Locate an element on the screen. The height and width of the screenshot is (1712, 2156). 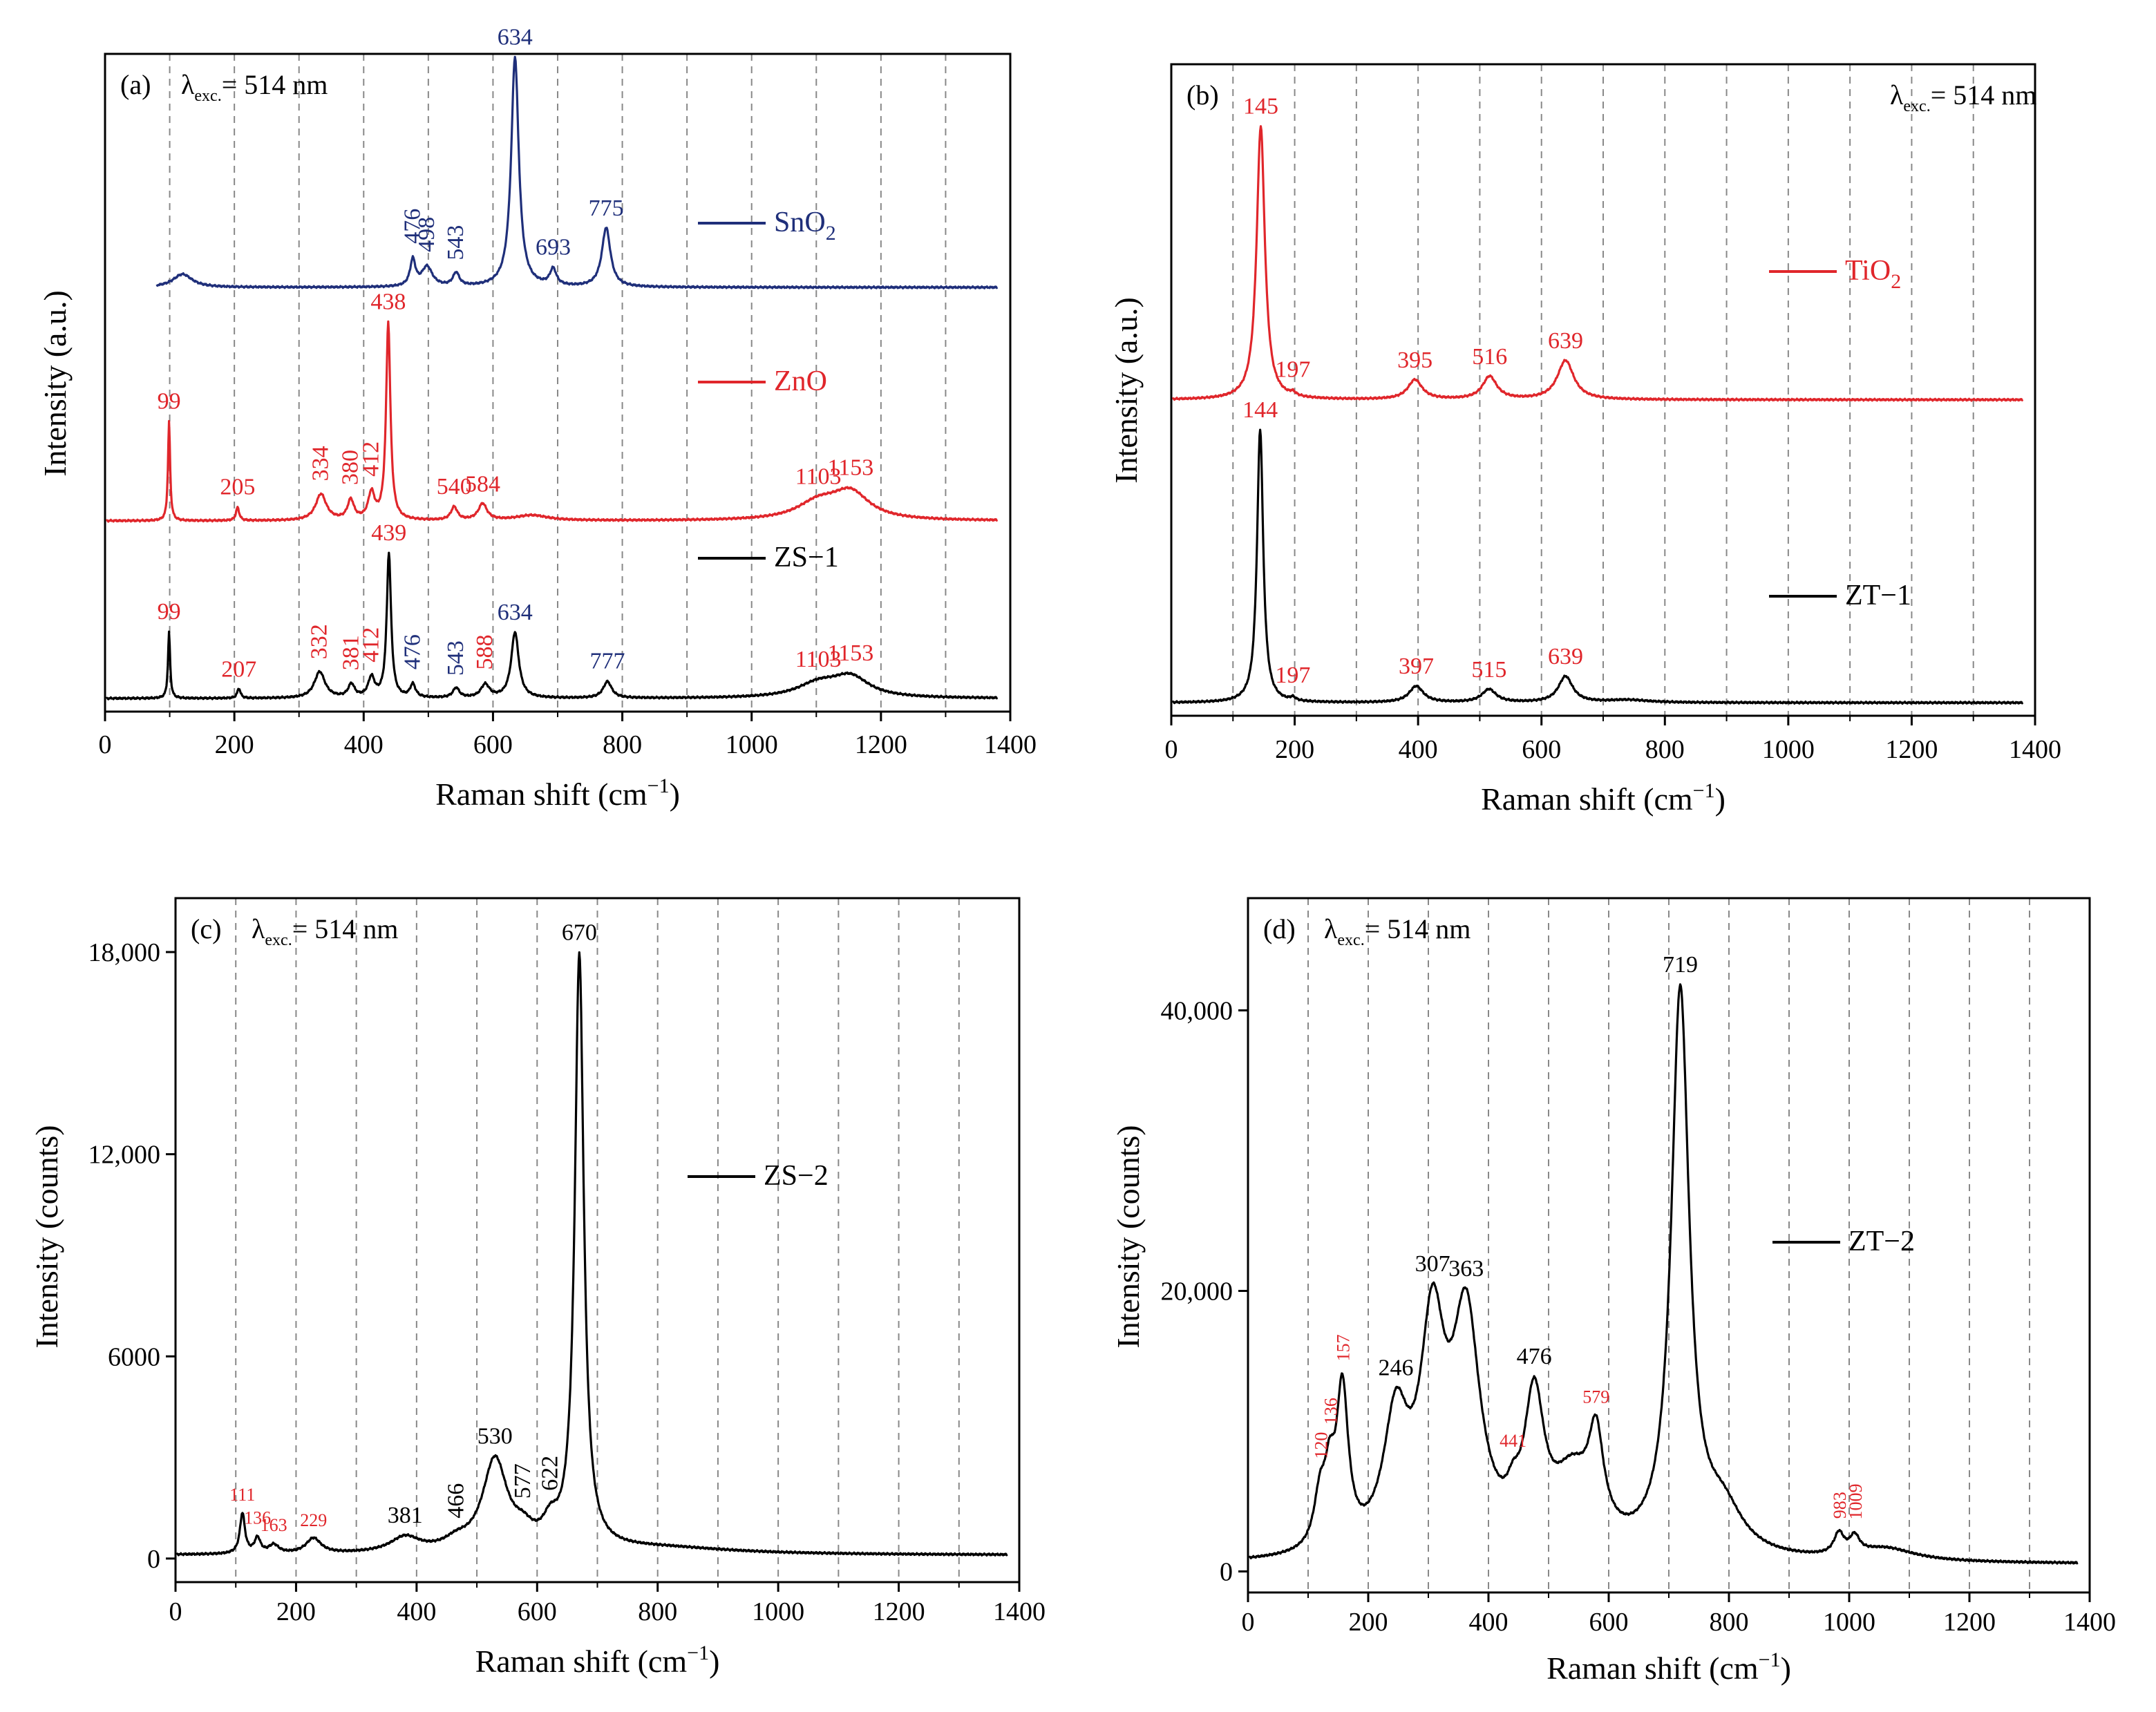
peak-label: 540 is located at coordinates (454, 487).